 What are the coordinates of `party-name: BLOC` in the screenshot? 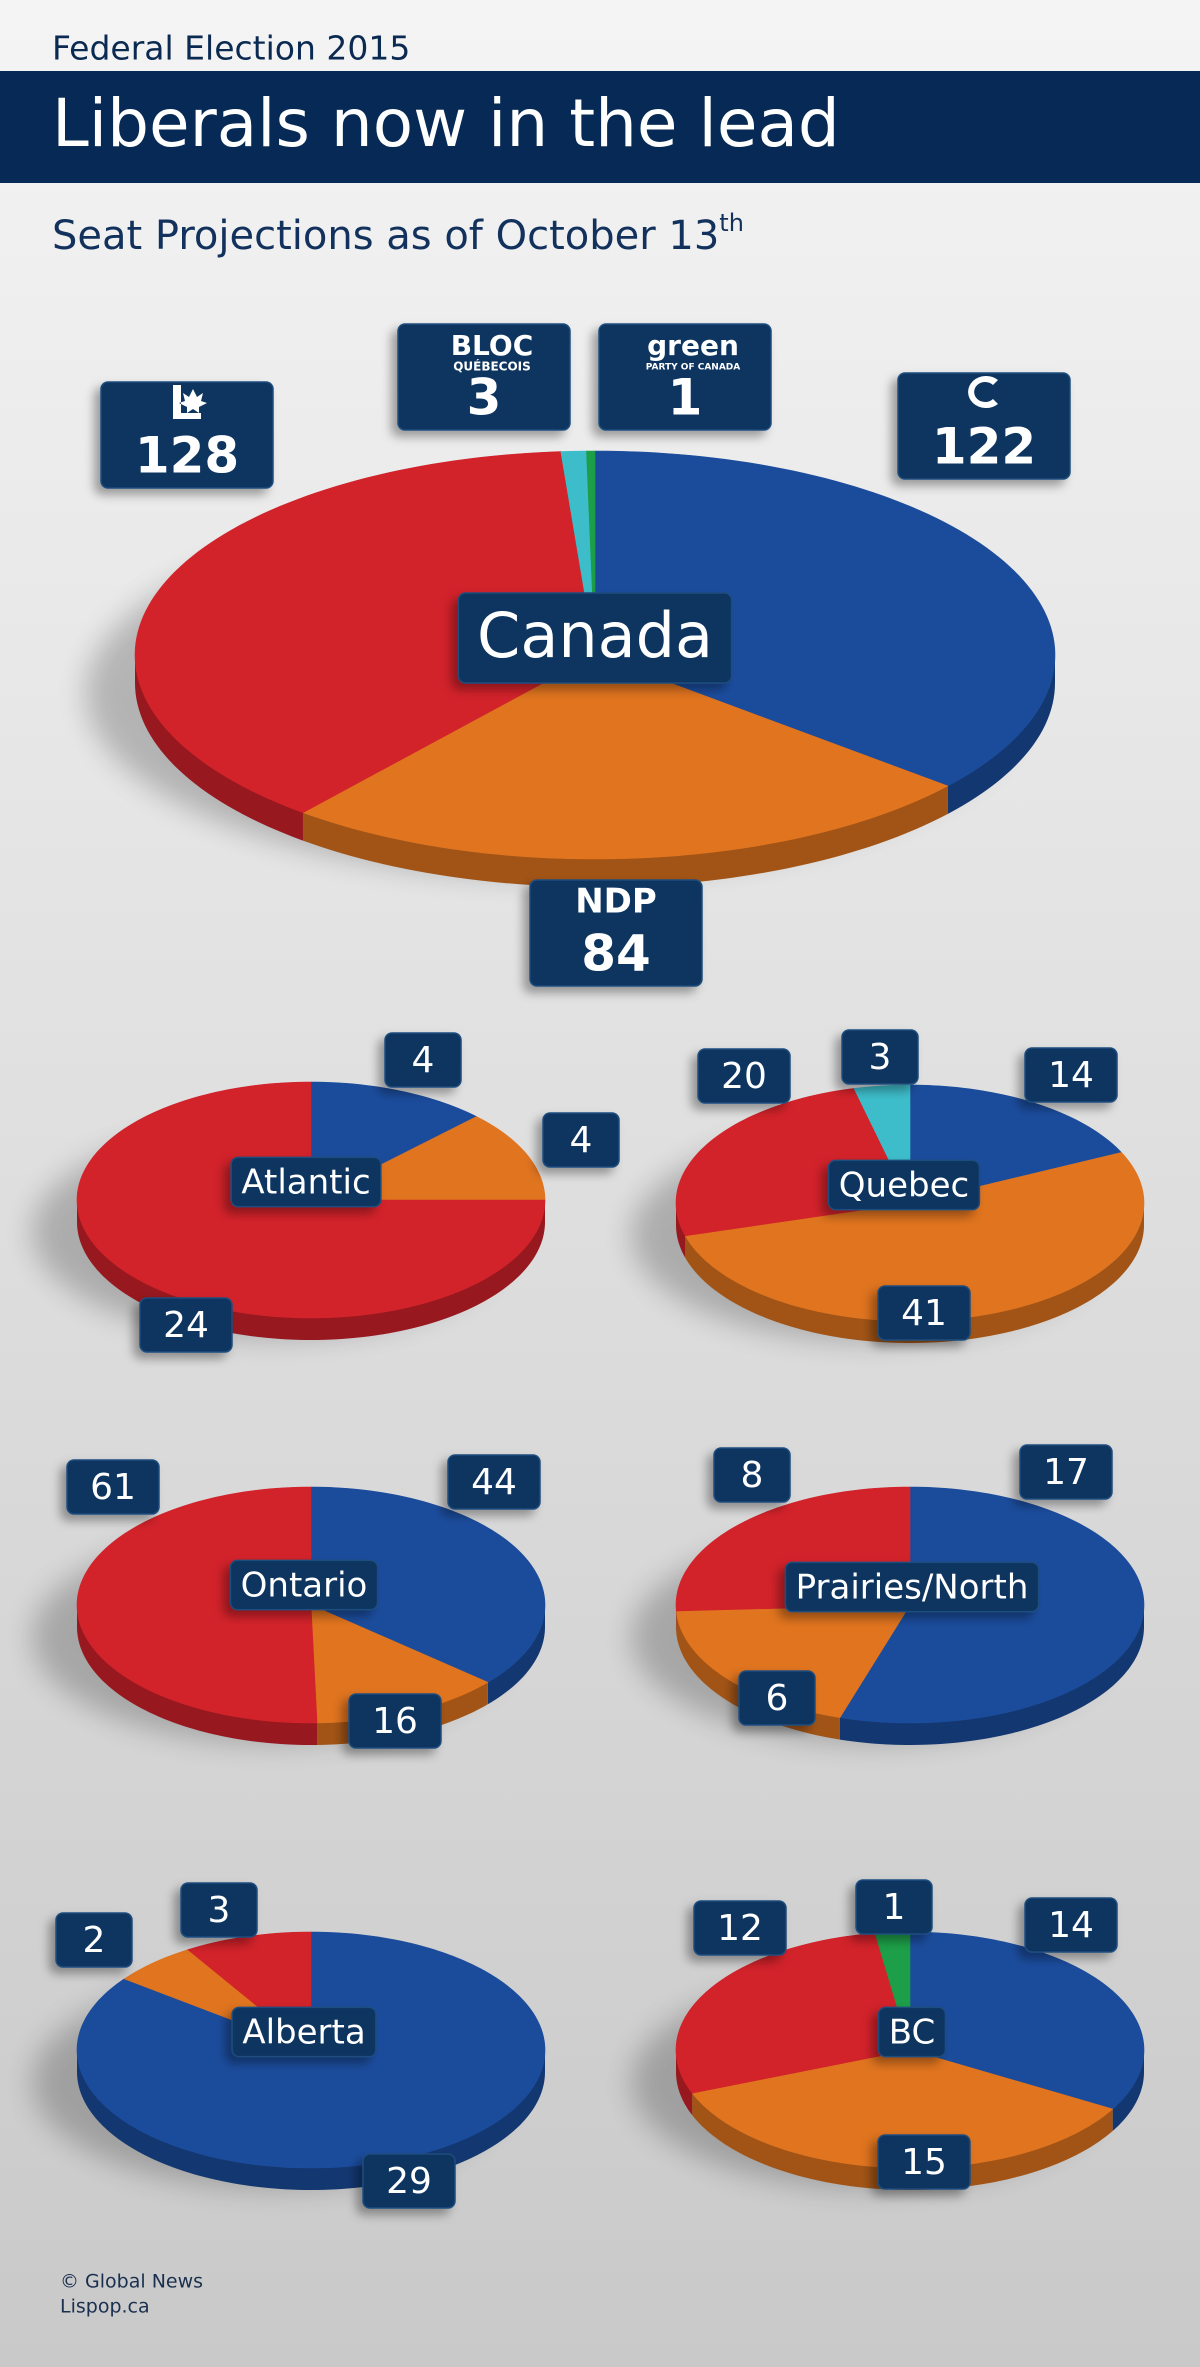 It's located at (492, 345).